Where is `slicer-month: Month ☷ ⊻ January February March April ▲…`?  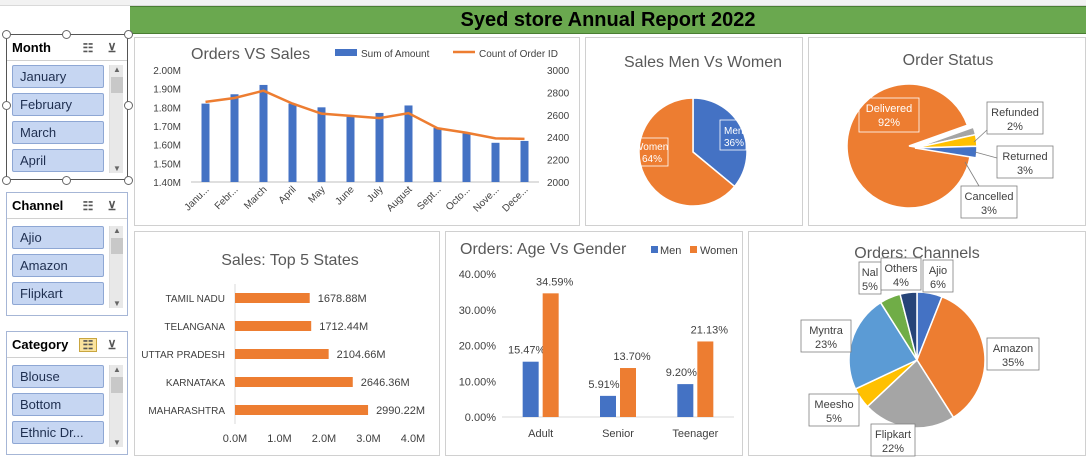
slicer-month: Month ☷ ⊻ January February March April ▲… is located at coordinates (67, 107).